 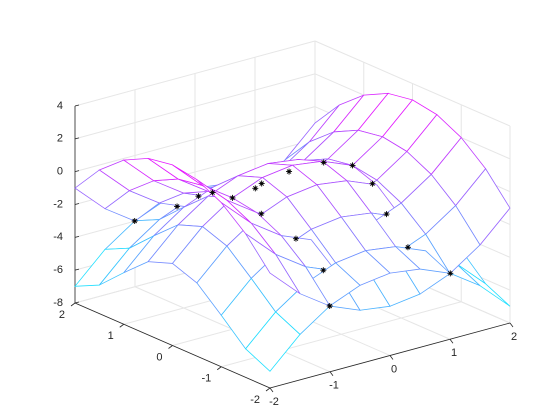 What do you see at coordinates (58, 204) in the screenshot?
I see `z-tick-label: -2` at bounding box center [58, 204].